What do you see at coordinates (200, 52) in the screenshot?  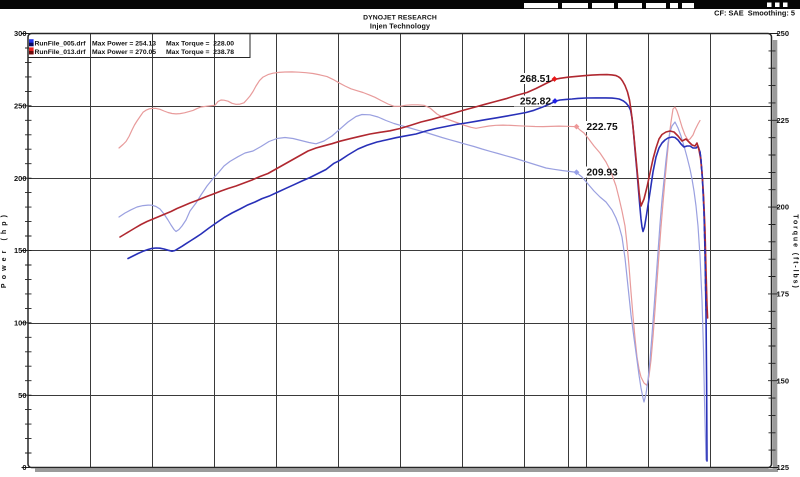 I see `svg-text: Max Torque = 238.78` at bounding box center [200, 52].